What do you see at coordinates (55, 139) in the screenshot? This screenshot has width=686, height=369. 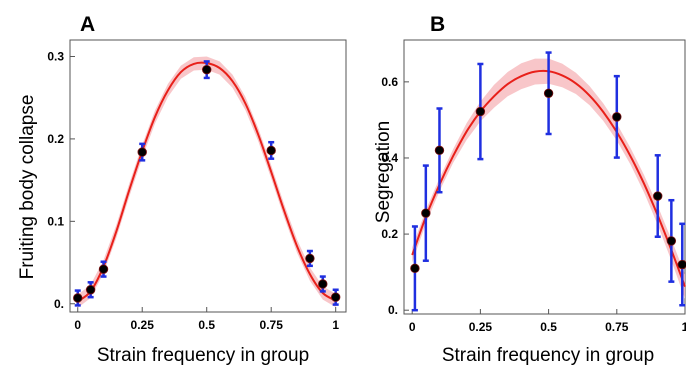 I see `panel-a-y-tick-label: 0.2` at bounding box center [55, 139].